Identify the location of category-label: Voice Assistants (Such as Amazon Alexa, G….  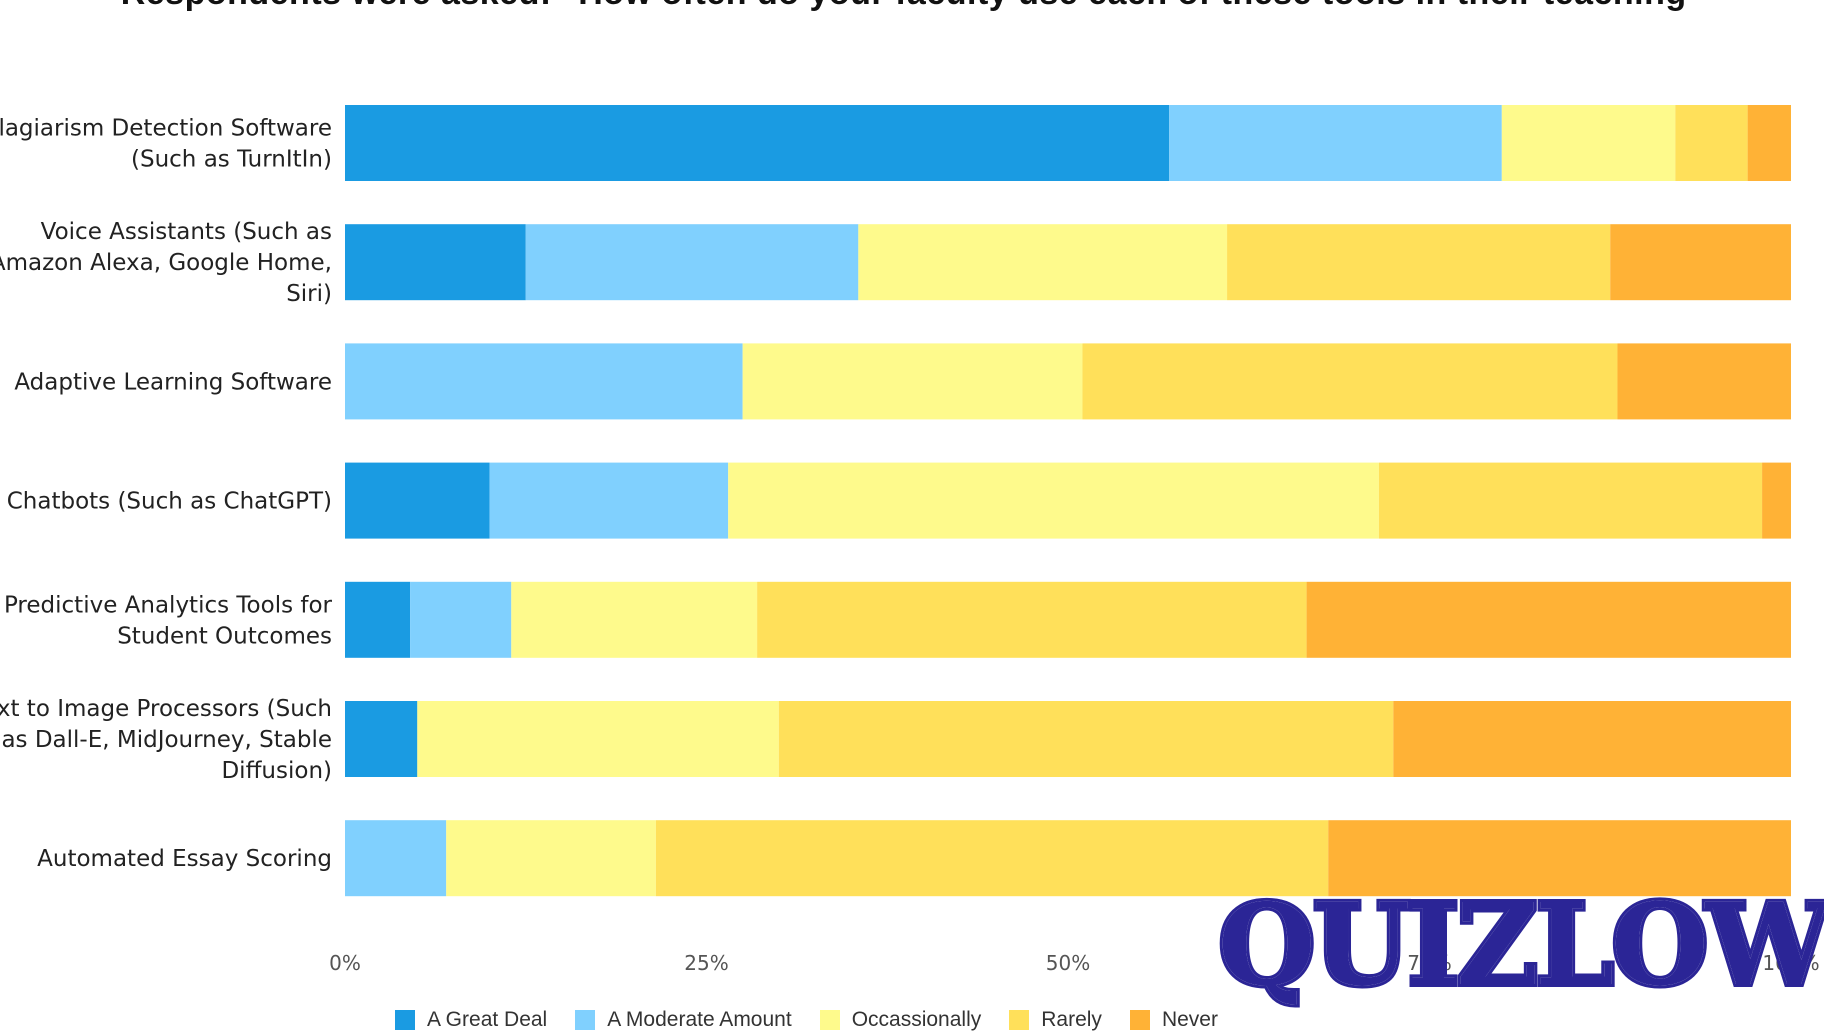
(166, 263).